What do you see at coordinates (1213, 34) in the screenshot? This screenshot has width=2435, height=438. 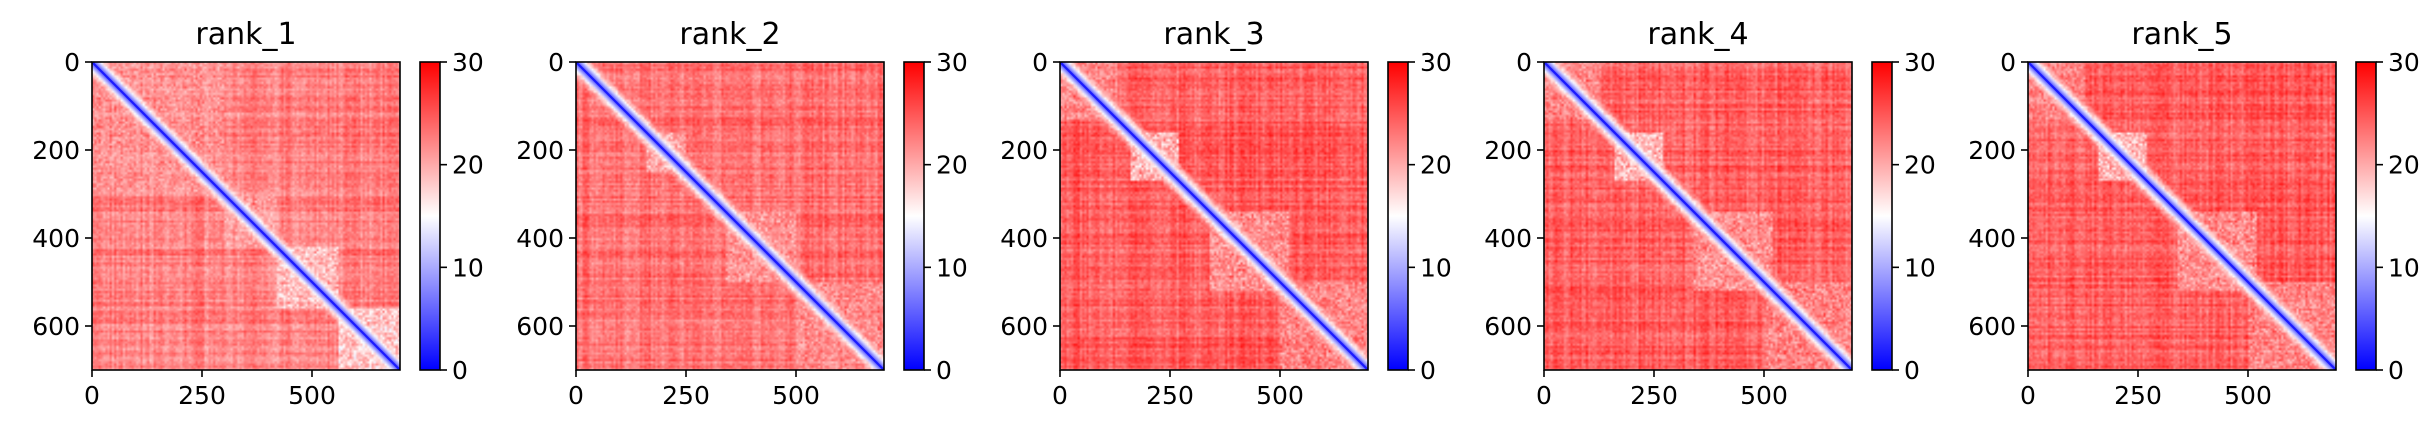 I see `chart-title: rank_3` at bounding box center [1213, 34].